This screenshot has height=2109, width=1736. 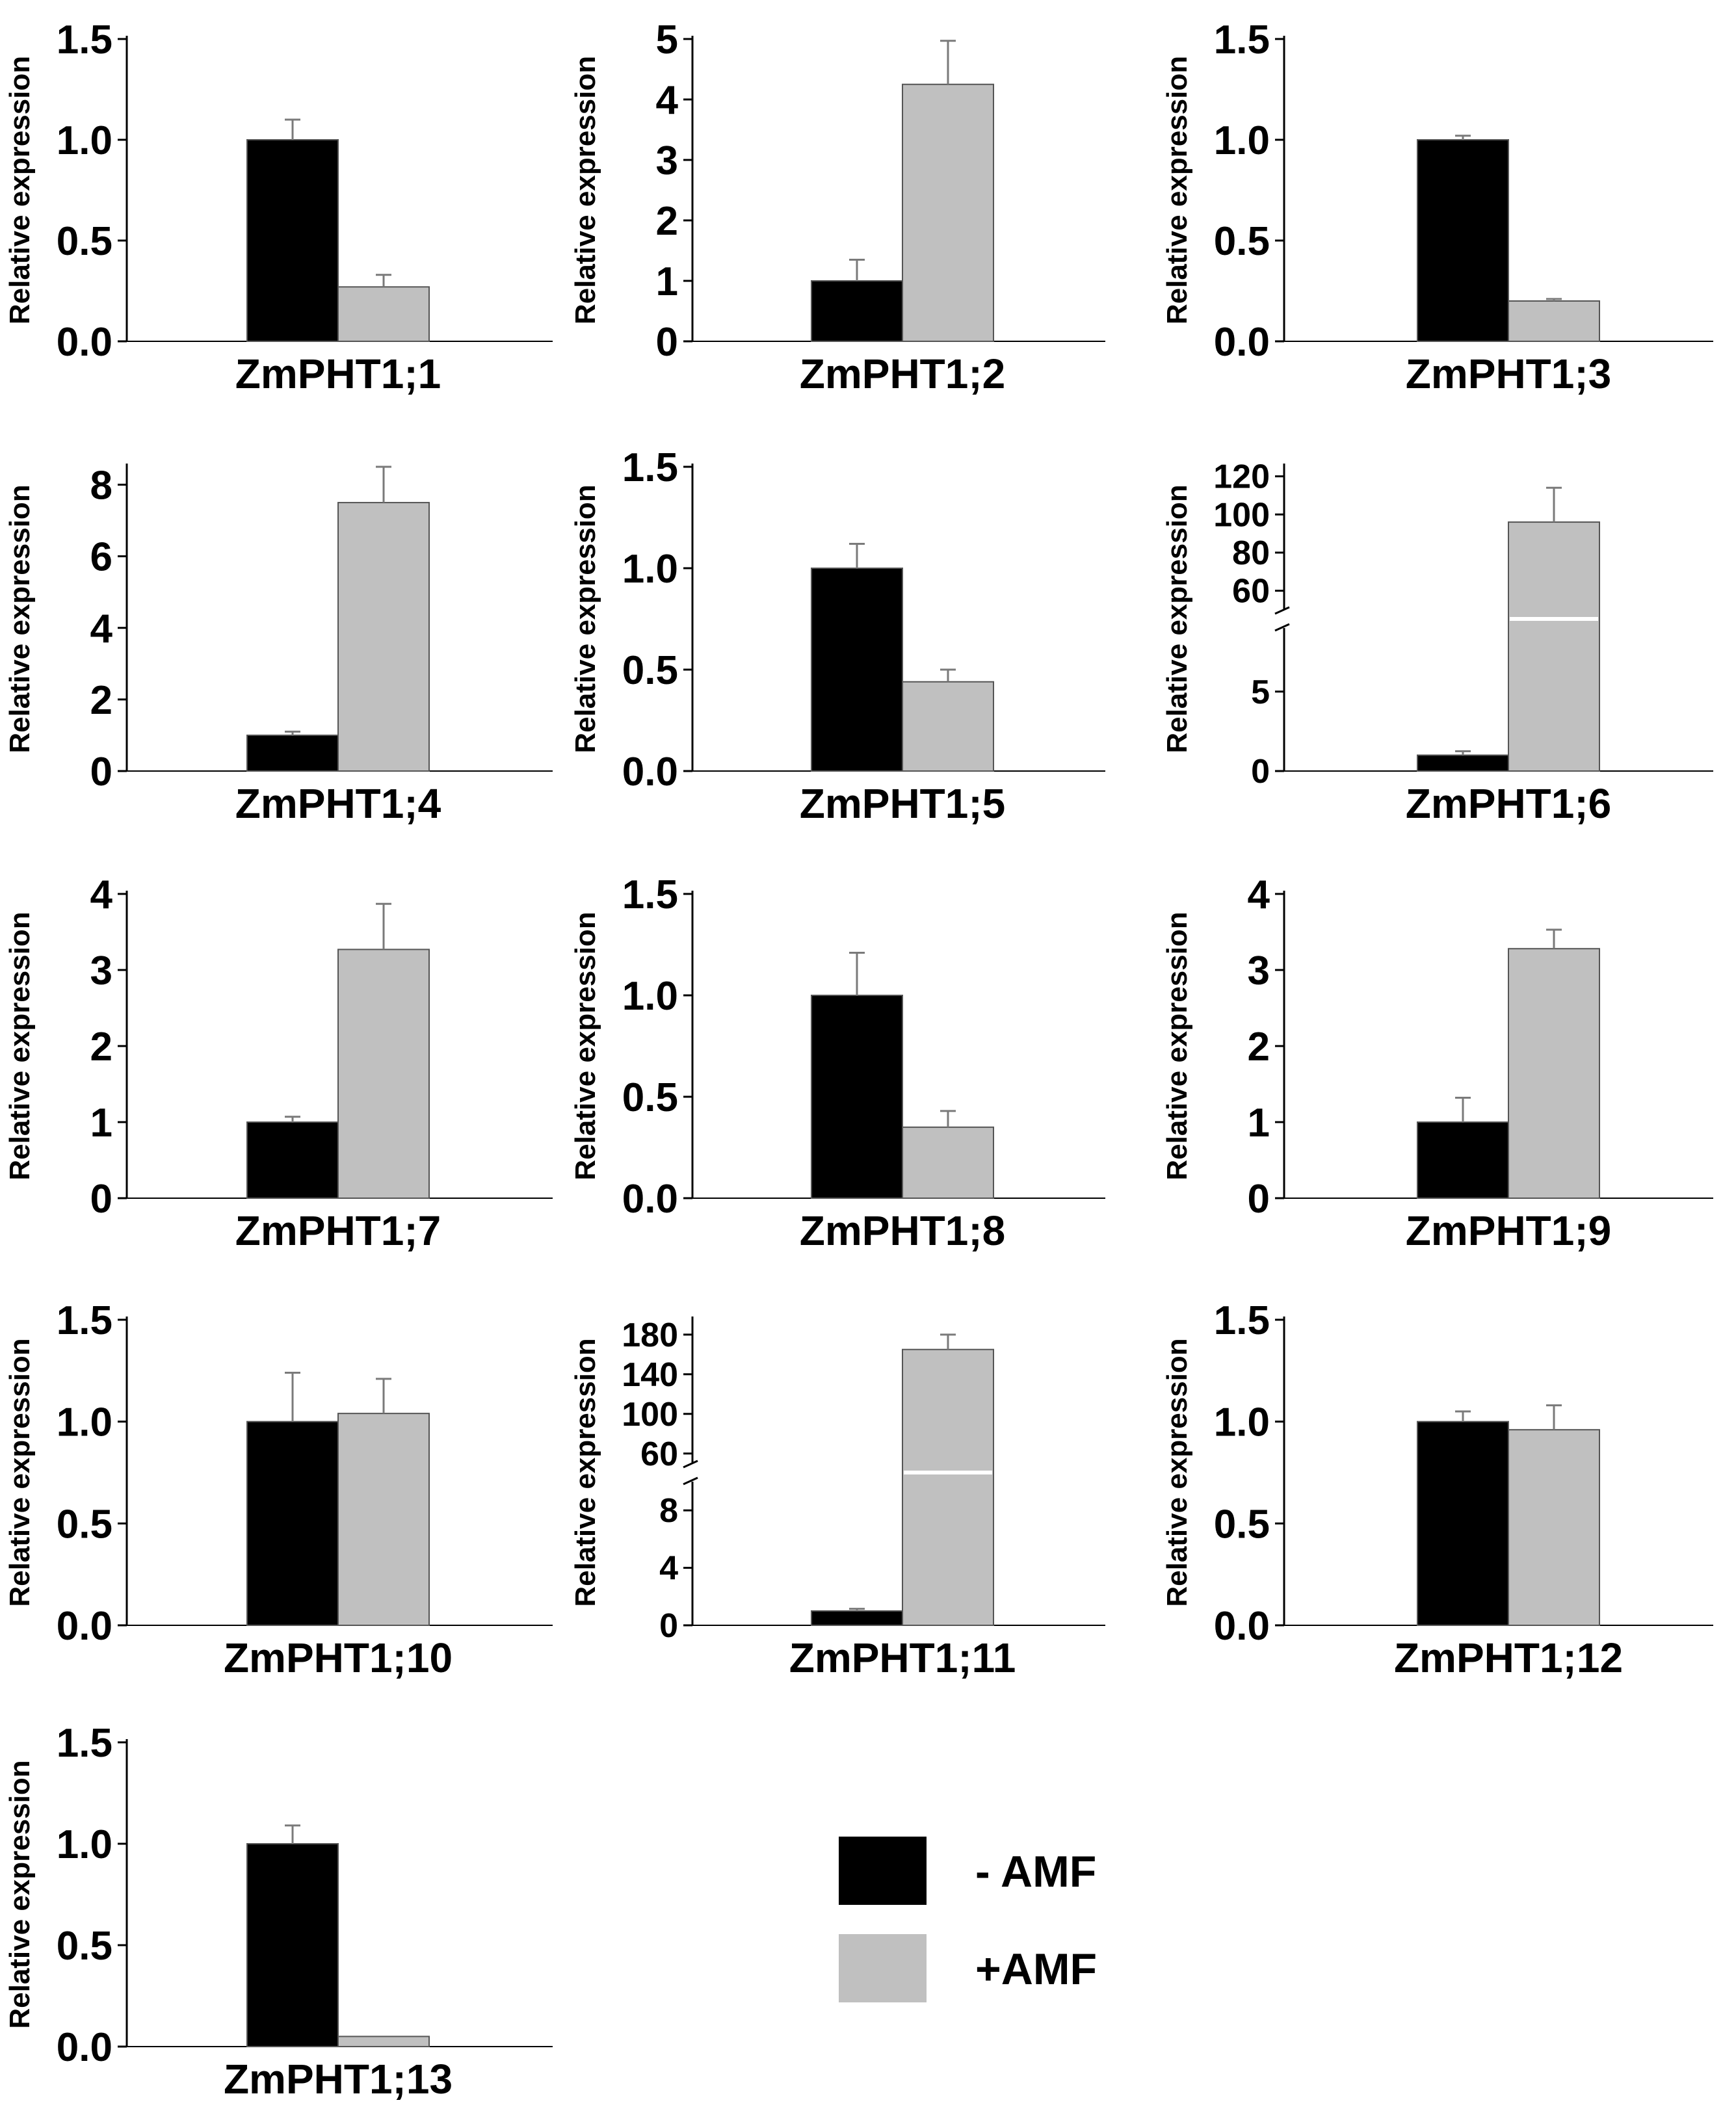 I want to click on legend-swatch-plus-amf, so click(x=883, y=1968).